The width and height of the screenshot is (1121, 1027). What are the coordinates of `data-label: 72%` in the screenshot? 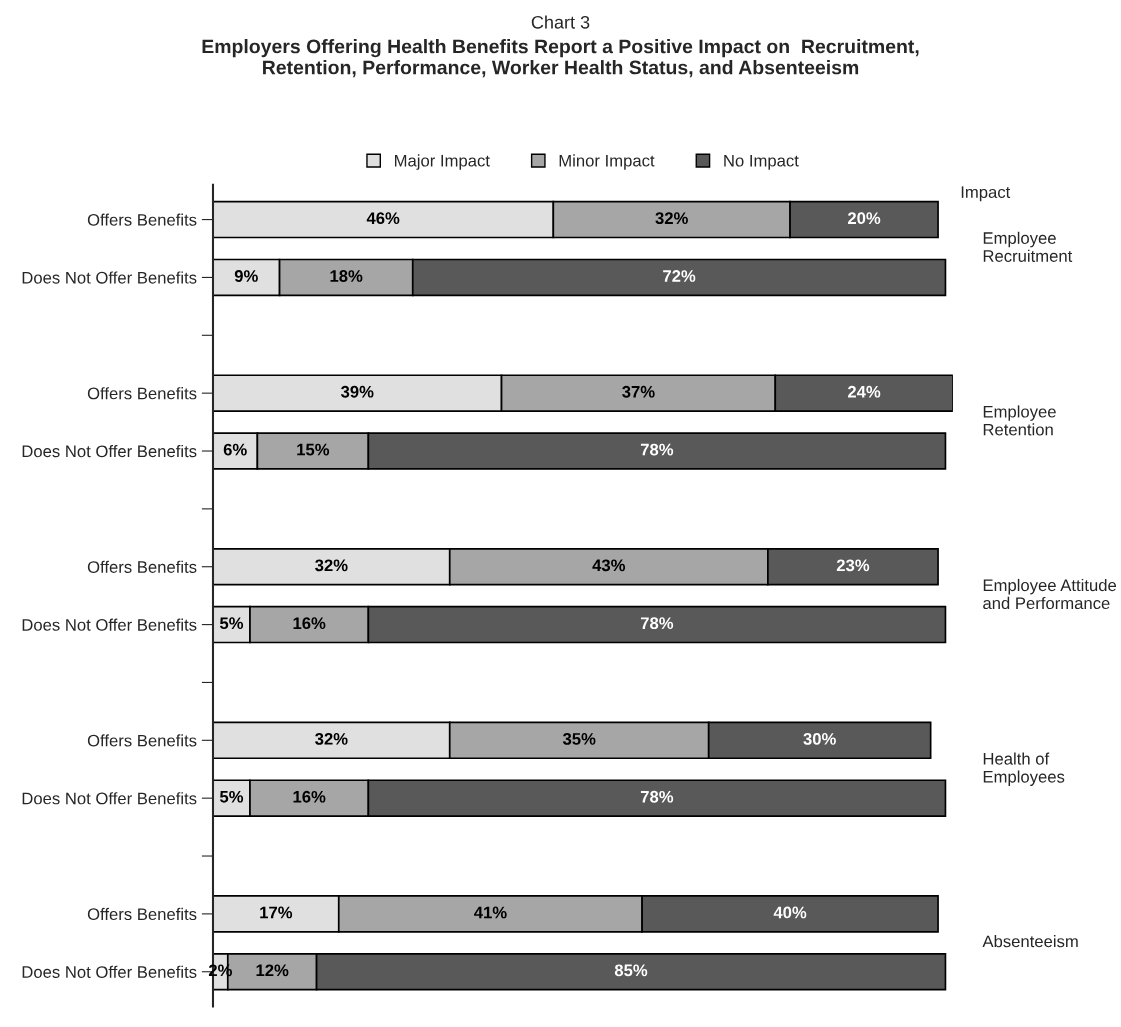 It's located at (679, 276).